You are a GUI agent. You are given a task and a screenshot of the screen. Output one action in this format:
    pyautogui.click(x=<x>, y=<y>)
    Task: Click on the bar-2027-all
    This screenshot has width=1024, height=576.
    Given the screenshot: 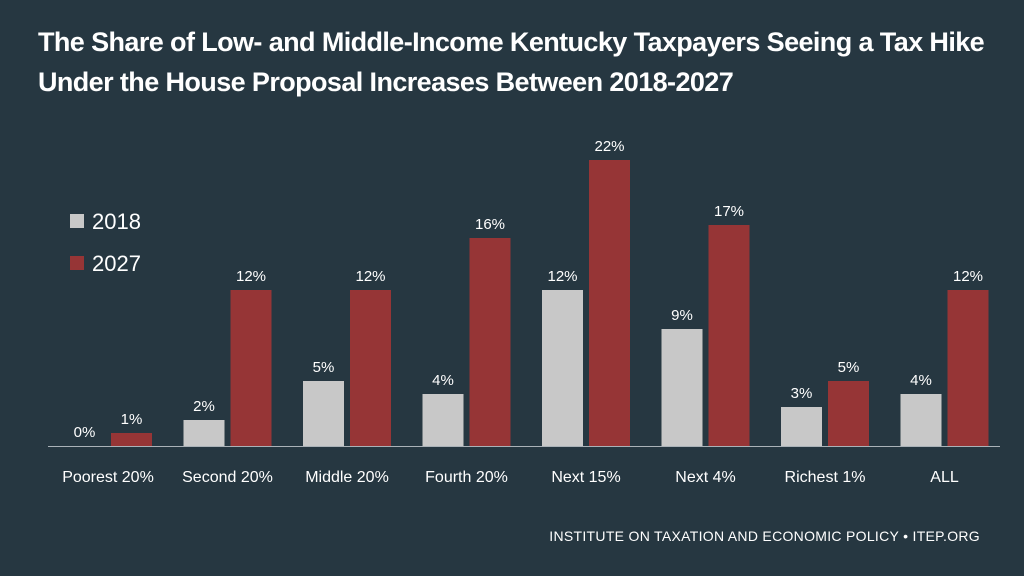 What is the action you would take?
    pyautogui.click(x=968, y=368)
    